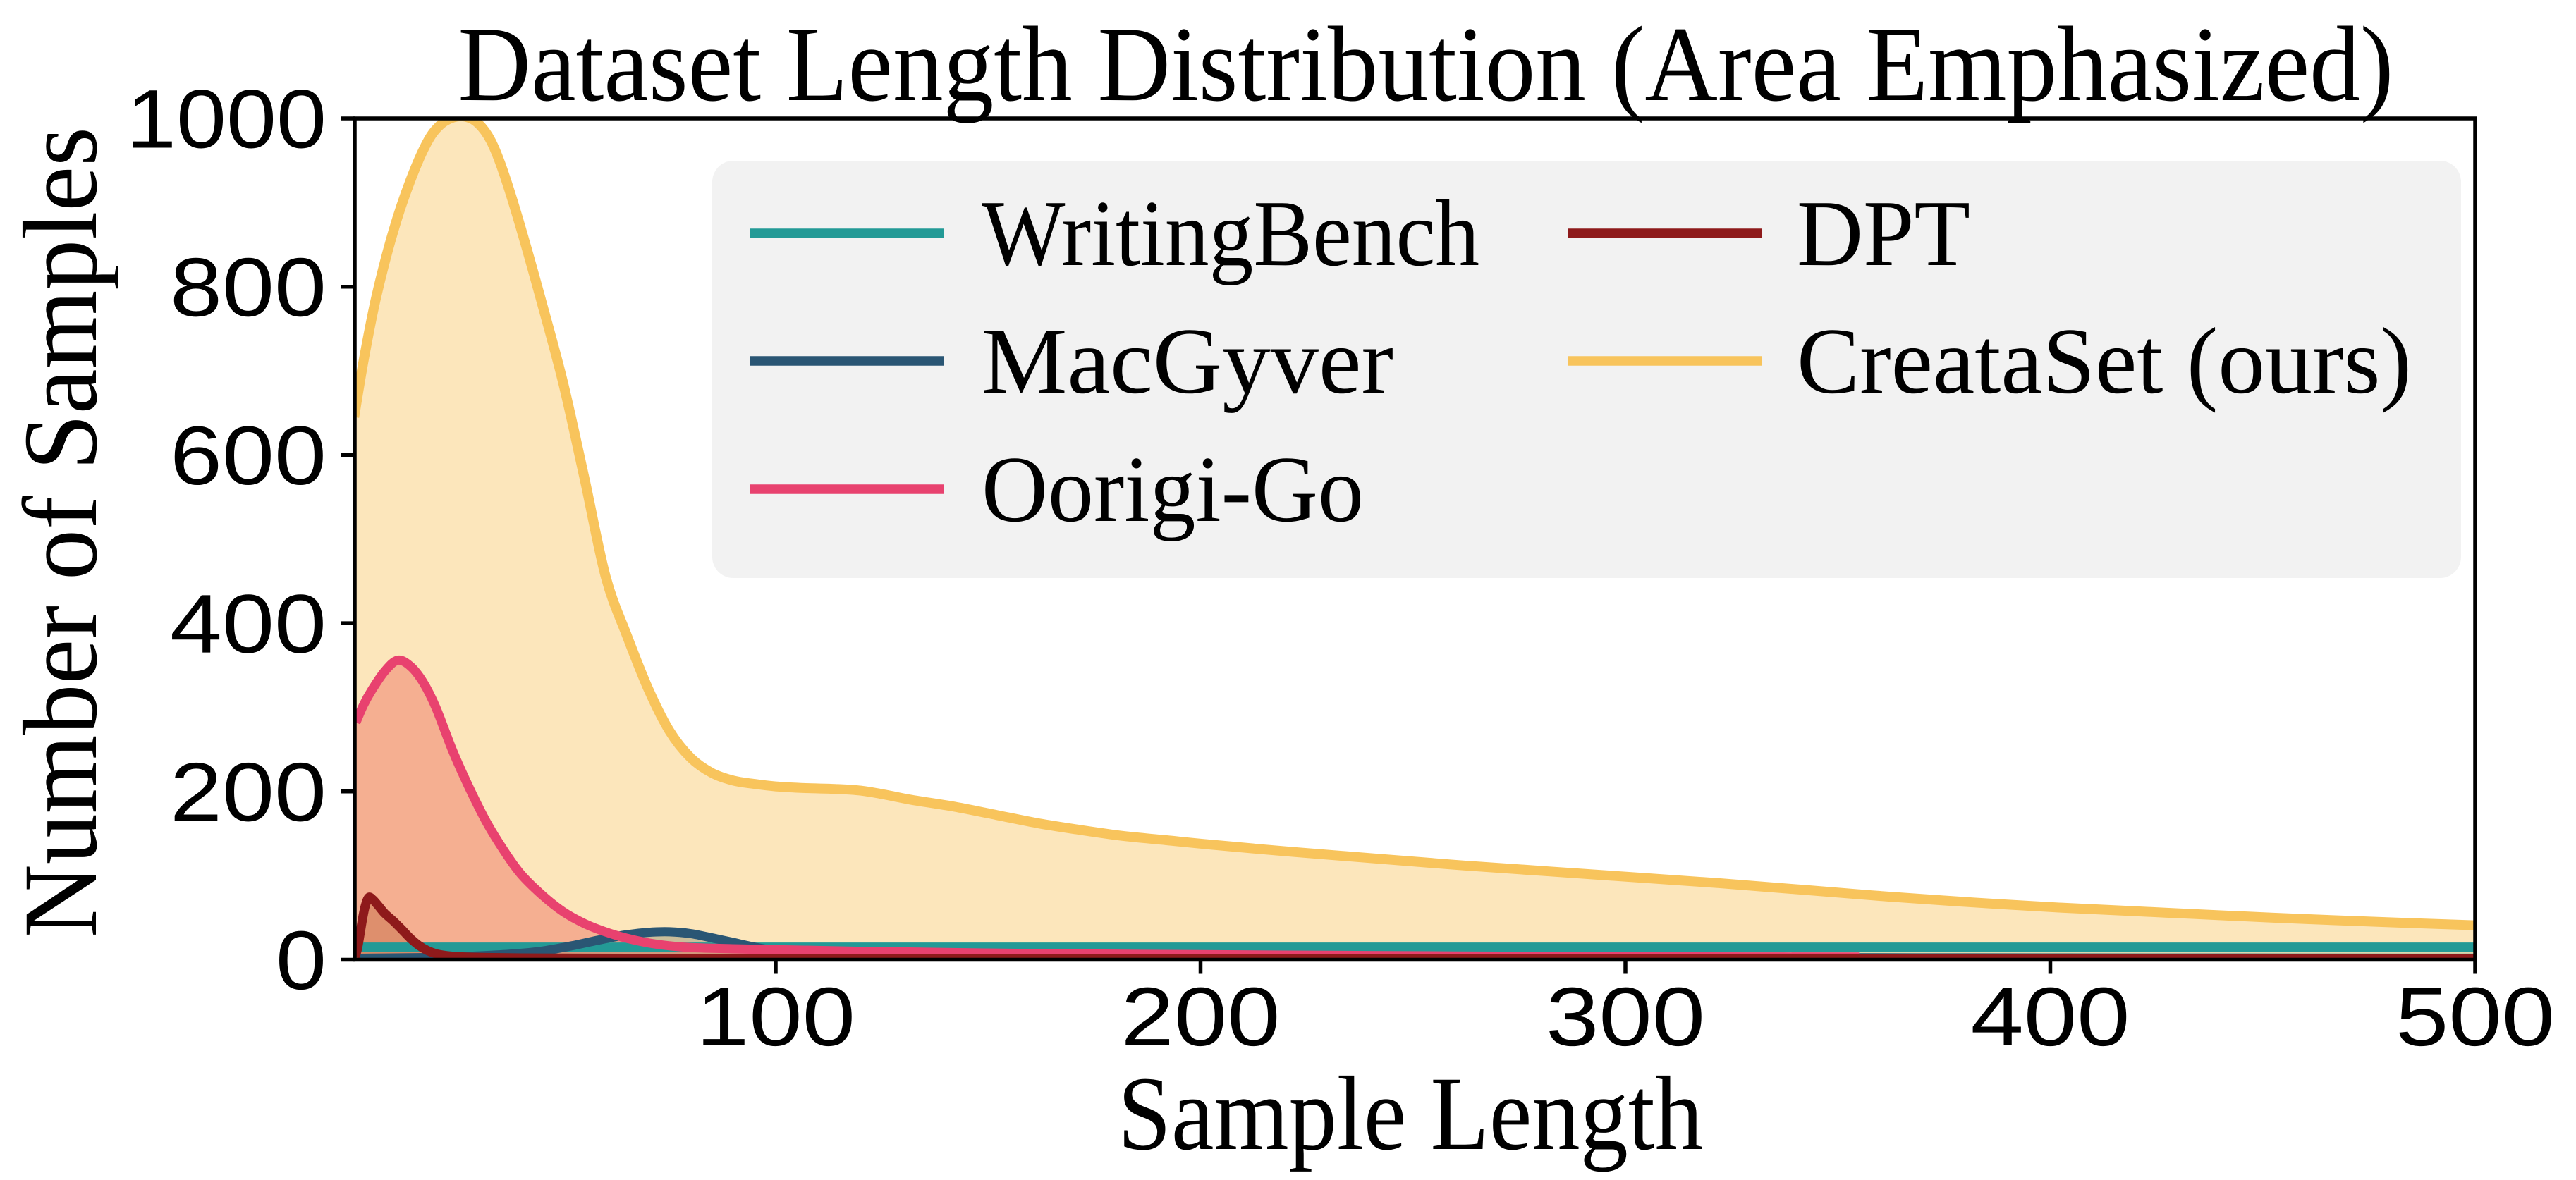 This screenshot has width=2576, height=1180. I want to click on svg-text: 300, so click(1625, 1017).